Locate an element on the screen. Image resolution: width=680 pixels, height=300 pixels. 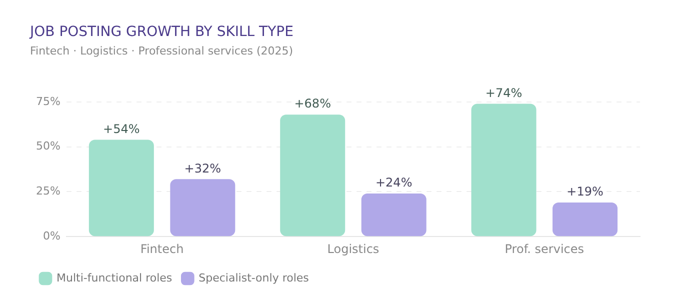
data-label: +74% is located at coordinates (503, 93).